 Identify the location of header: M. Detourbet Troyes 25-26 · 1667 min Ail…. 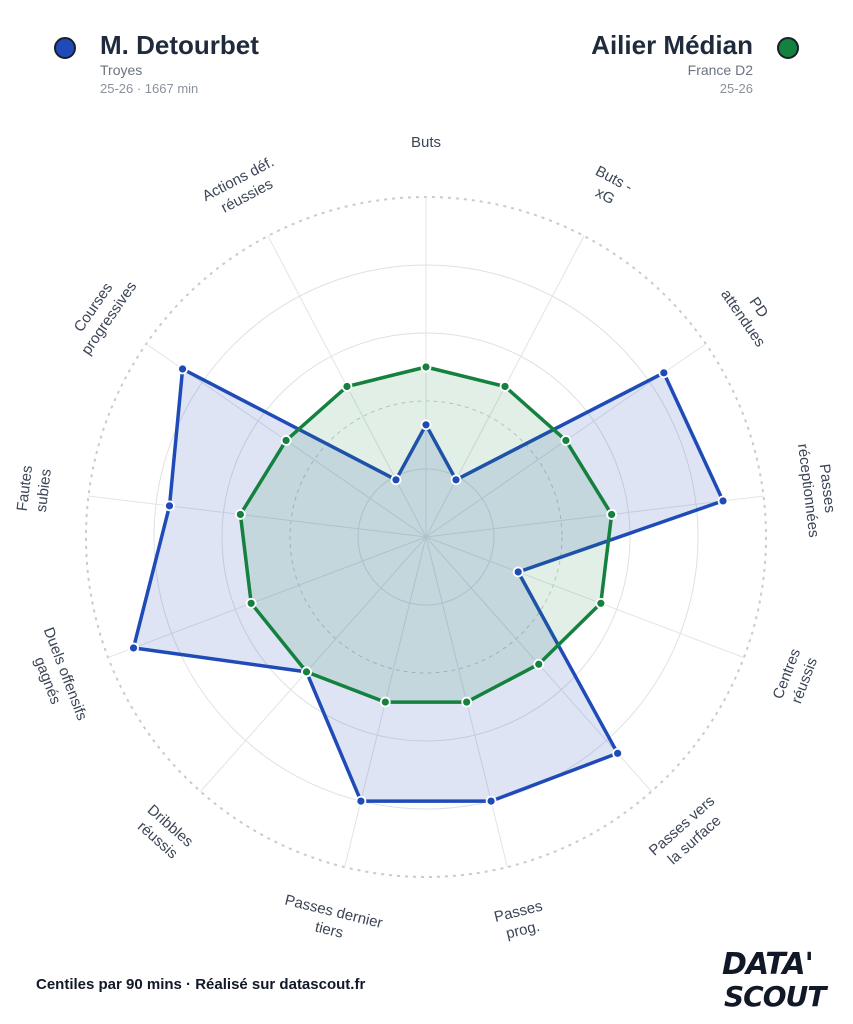
(426, 55).